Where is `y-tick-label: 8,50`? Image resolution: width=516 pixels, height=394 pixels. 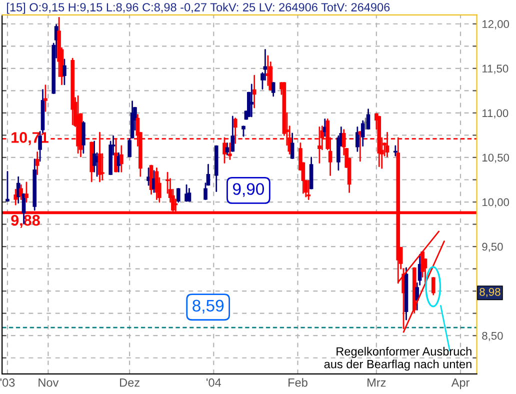
y-tick-label: 8,50 is located at coordinates (492, 337).